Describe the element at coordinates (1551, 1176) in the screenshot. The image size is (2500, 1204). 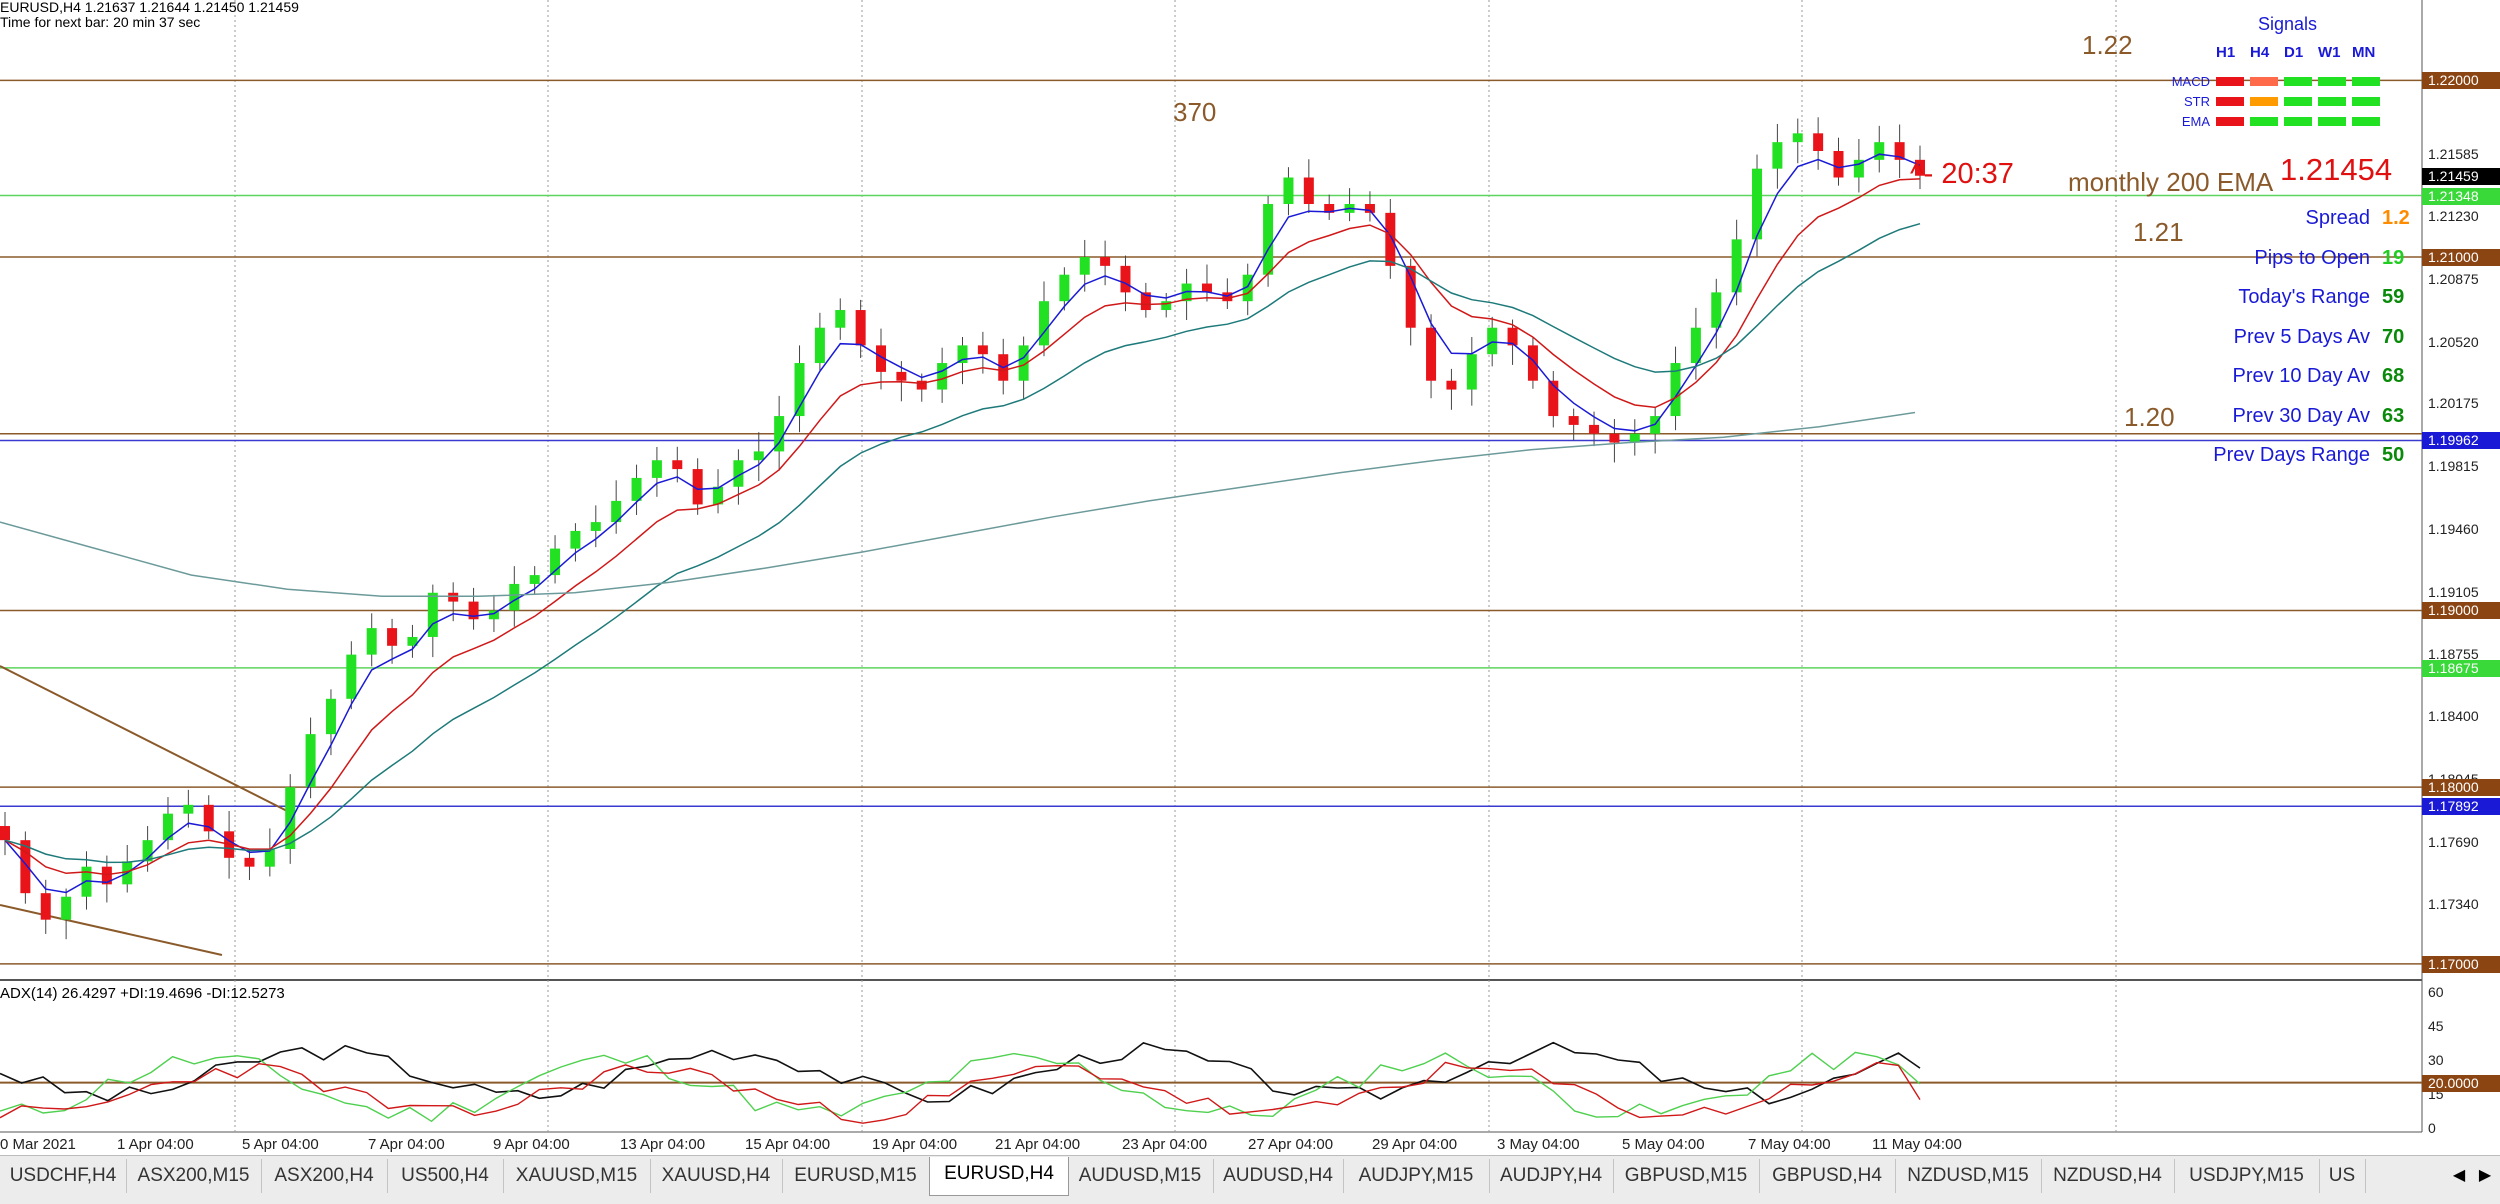
I see `tab-audjpy-h4: AUDJPY,H4` at that location.